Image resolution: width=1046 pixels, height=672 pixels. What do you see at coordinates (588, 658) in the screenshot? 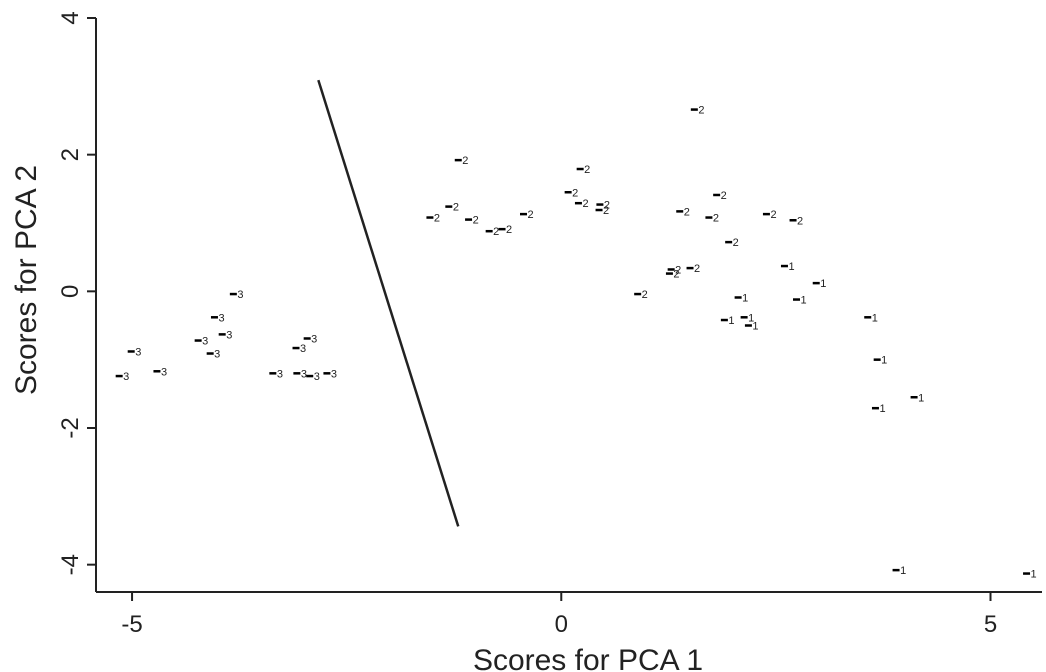
I see `x-axis-title: Scores for PCA 1` at bounding box center [588, 658].